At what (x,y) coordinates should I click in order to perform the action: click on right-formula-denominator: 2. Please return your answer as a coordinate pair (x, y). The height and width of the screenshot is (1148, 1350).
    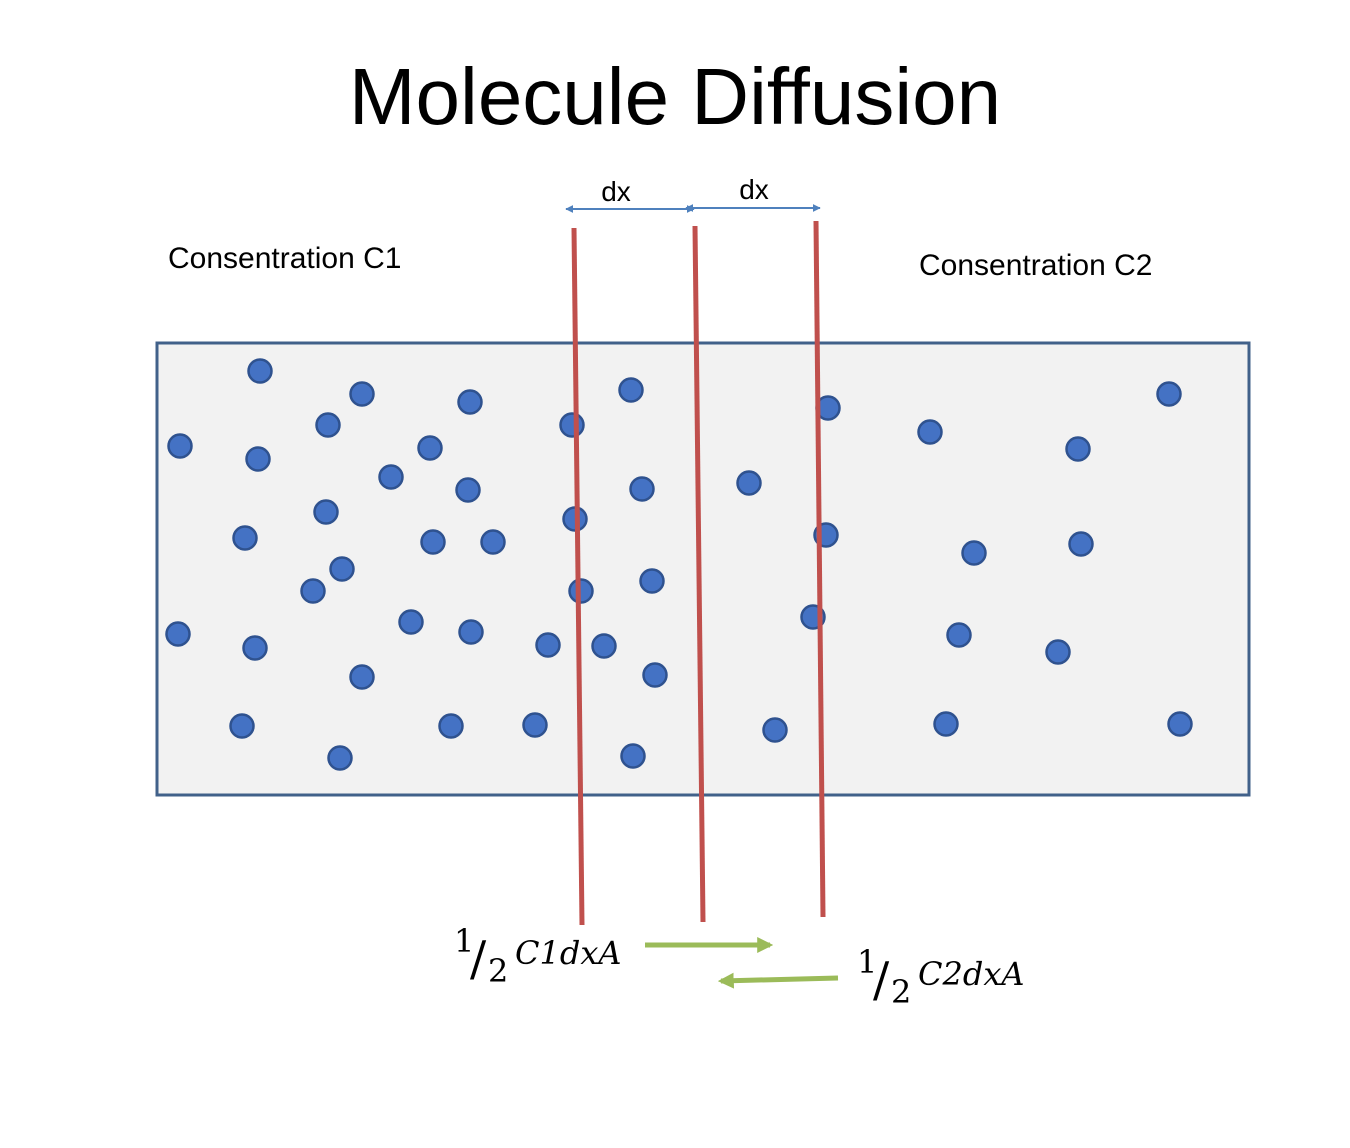
    Looking at the image, I should click on (901, 992).